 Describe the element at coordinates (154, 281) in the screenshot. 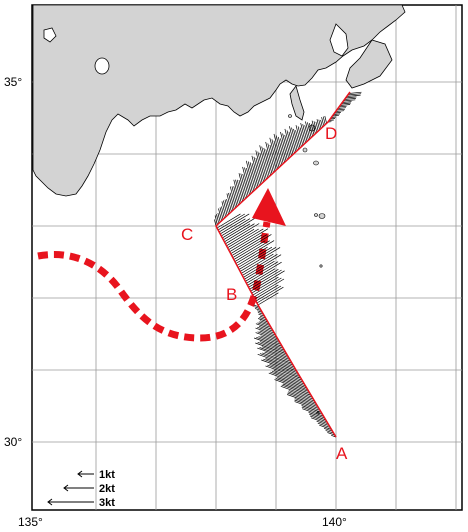

I see `kuroshio-path` at that location.